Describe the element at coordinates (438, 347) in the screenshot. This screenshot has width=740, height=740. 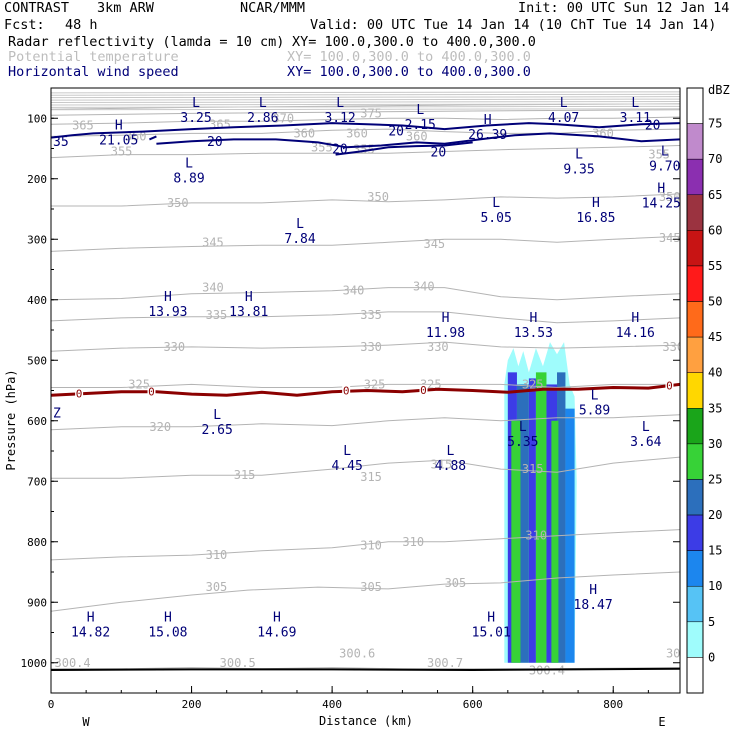
I see `theta-label: 330` at that location.